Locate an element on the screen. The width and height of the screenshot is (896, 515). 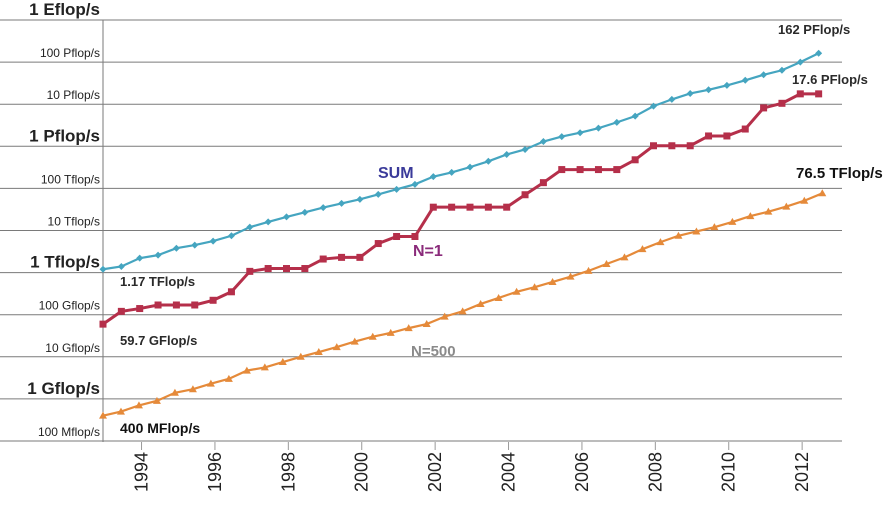
annotation-sum-start: 1.17 TFlop/s is located at coordinates (157, 281).